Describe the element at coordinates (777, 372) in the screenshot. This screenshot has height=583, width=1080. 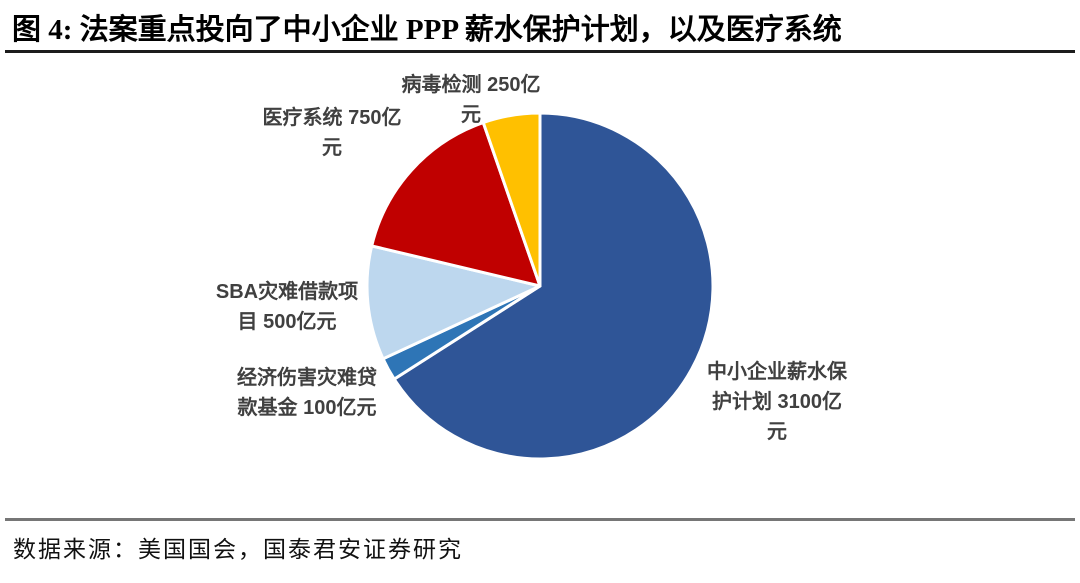
I see `pie-label-line: 中小企业薪水保` at that location.